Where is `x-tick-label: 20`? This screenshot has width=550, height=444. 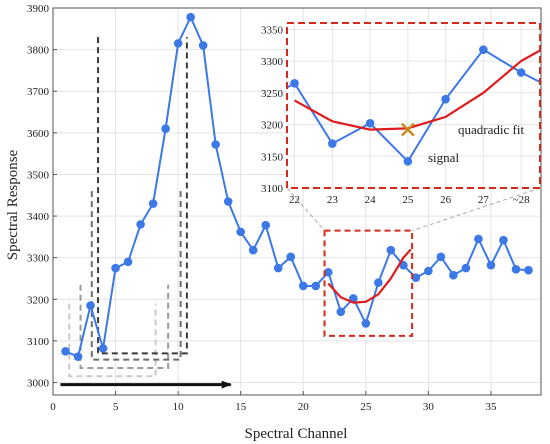 x-tick-label: 20 is located at coordinates (304, 407).